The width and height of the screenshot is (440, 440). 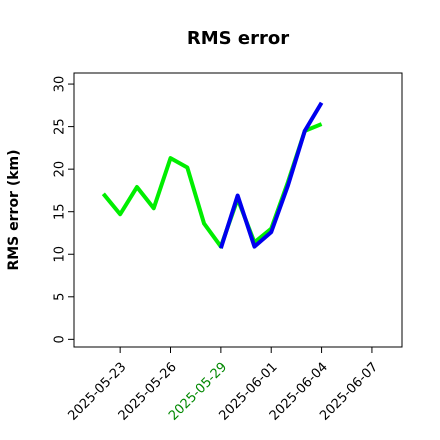 I want to click on y-tick-label: 15, so click(x=60, y=211).